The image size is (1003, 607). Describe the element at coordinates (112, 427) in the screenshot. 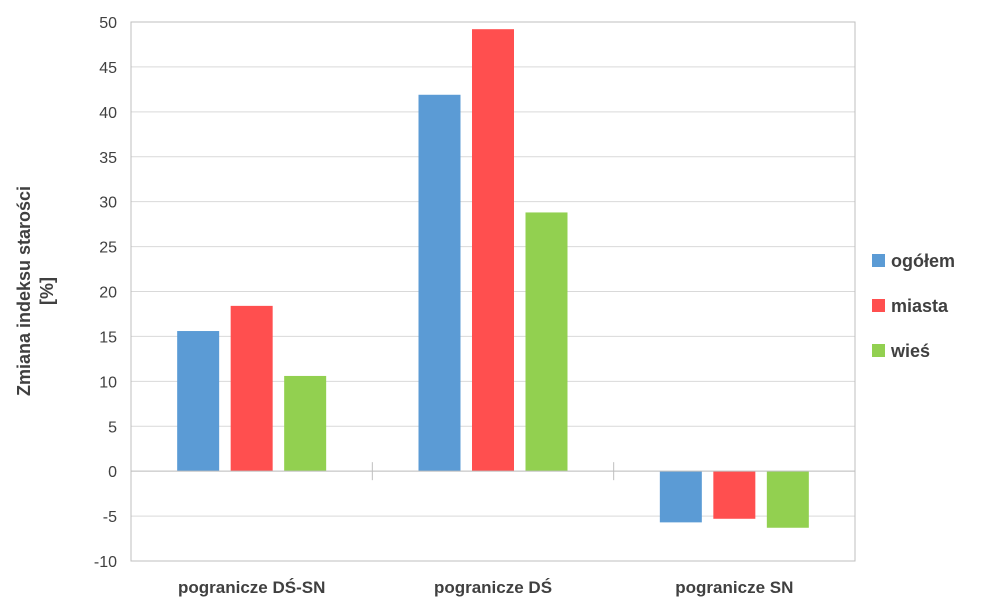

I see `y-tick-label: 5` at that location.